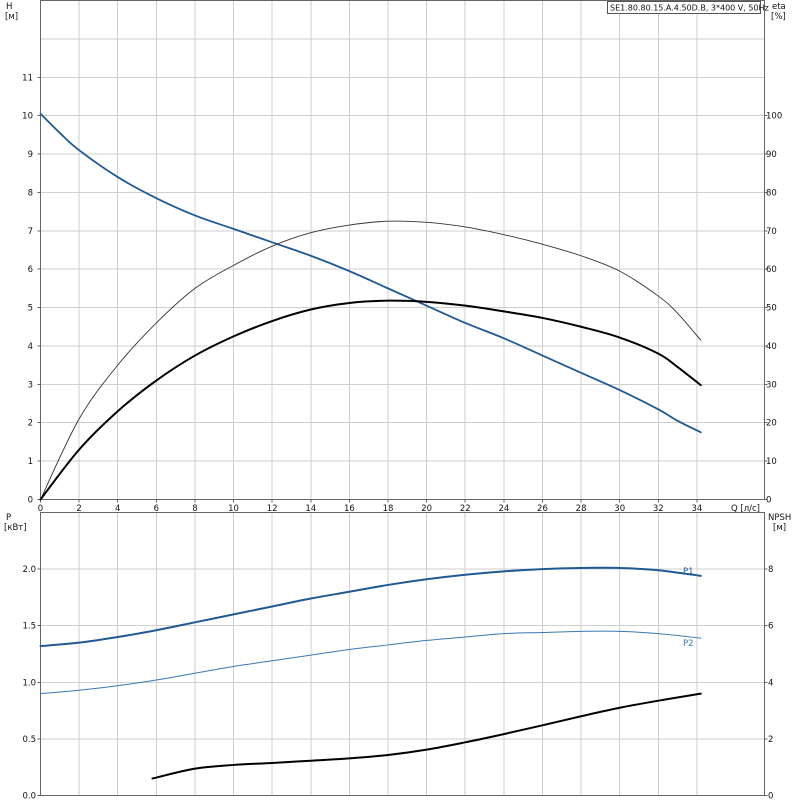  I want to click on y2-tick-label: 6, so click(770, 627).